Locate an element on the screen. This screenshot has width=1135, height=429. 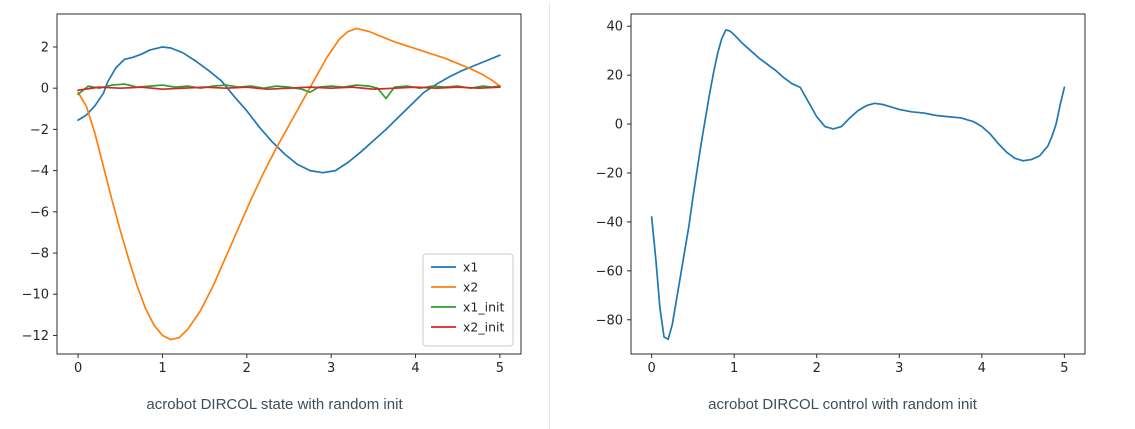
legend-label: x1_init is located at coordinates (483, 307).